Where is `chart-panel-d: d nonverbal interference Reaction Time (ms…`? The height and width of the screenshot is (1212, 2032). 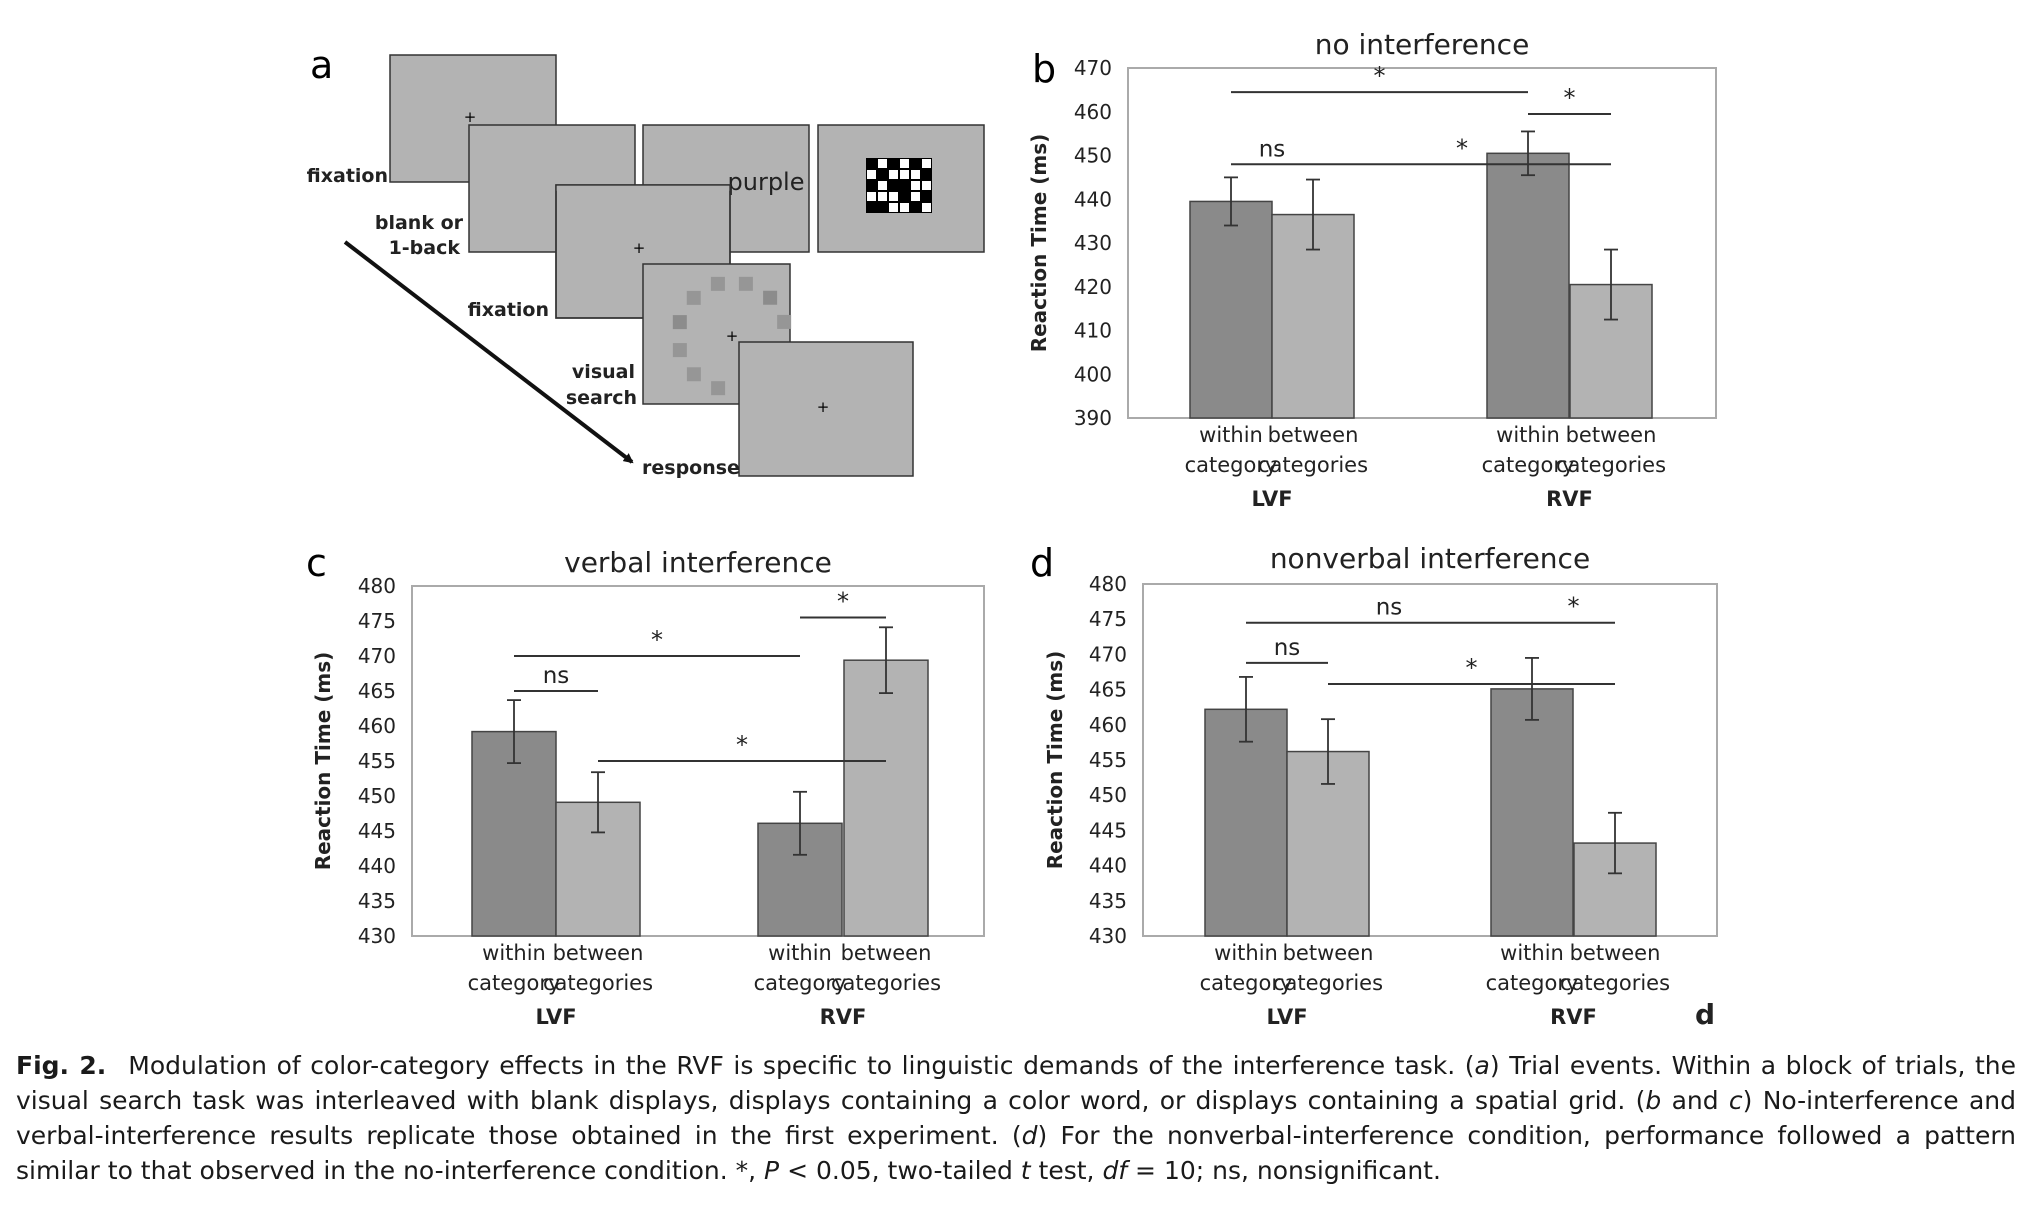
chart-panel-d: d nonverbal interference Reaction Time (ms… is located at coordinates (1374, 786).